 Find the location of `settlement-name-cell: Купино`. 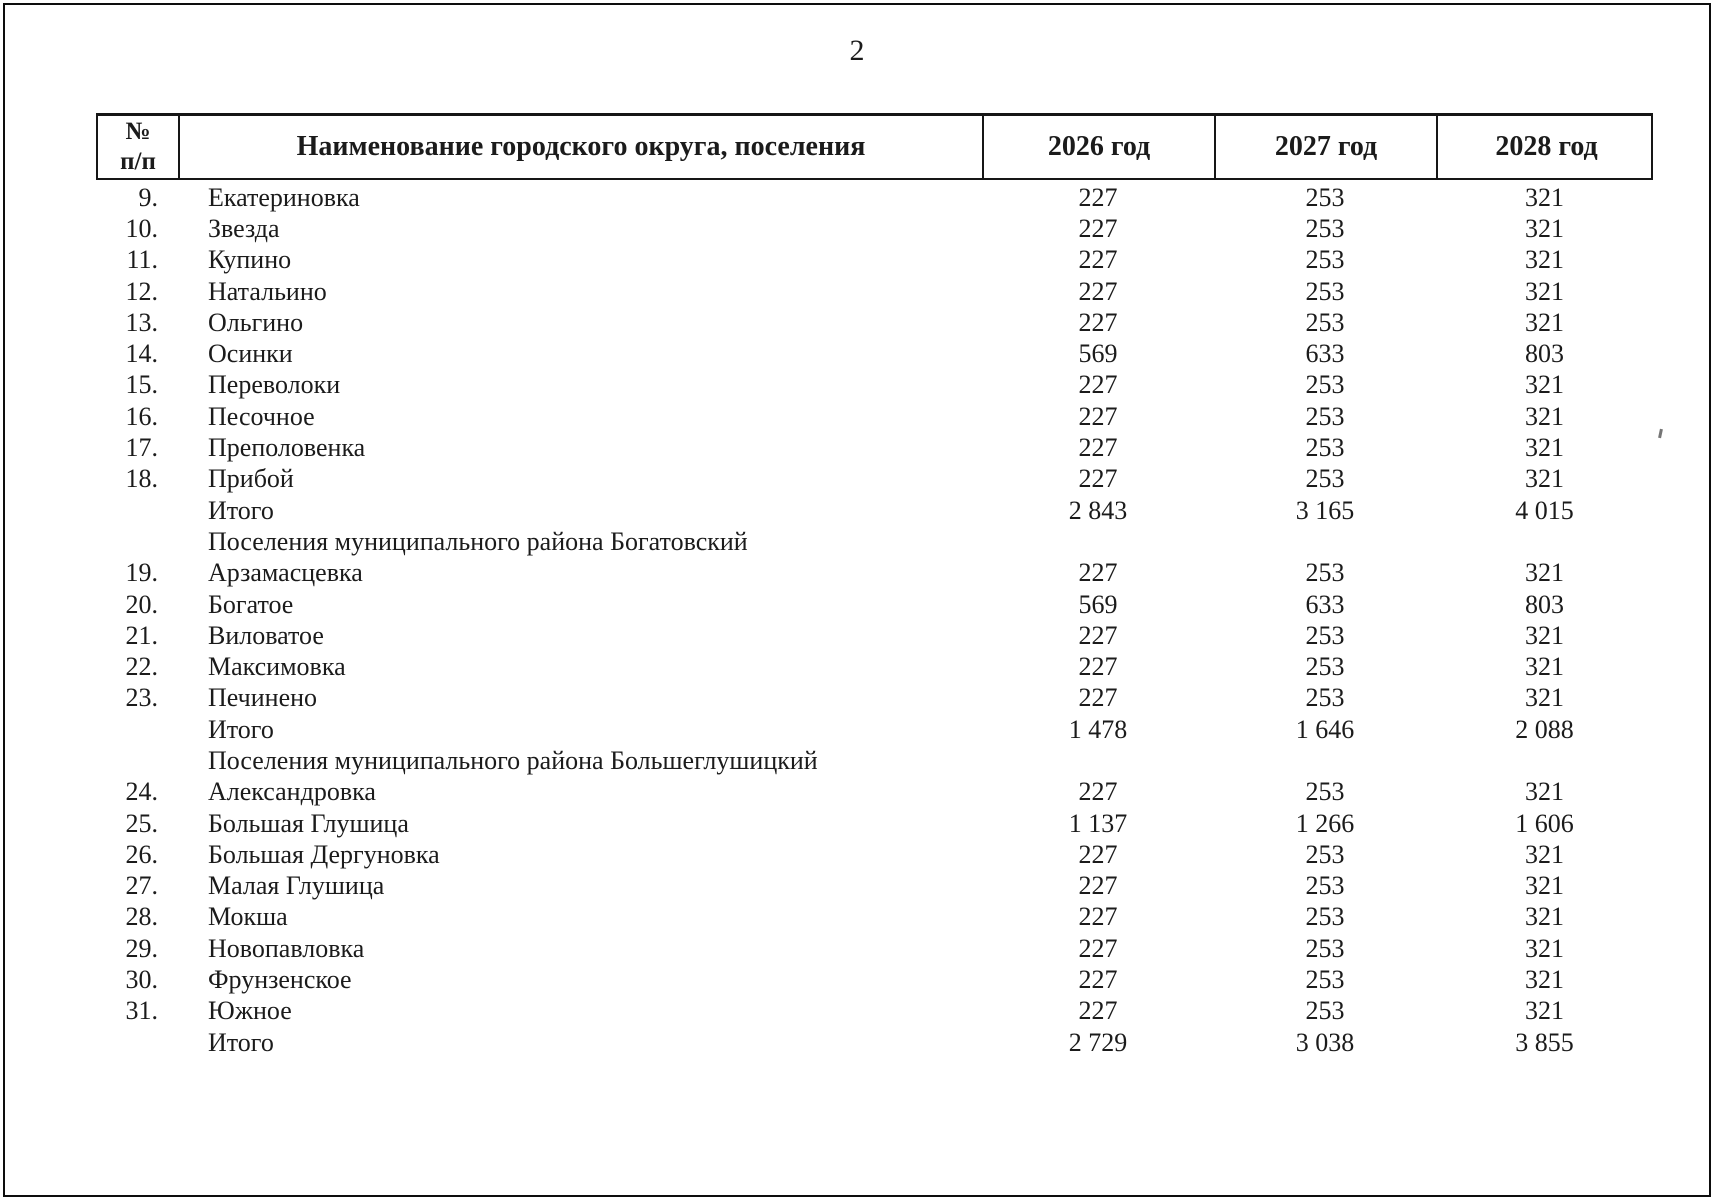

settlement-name-cell: Купино is located at coordinates (250, 260).